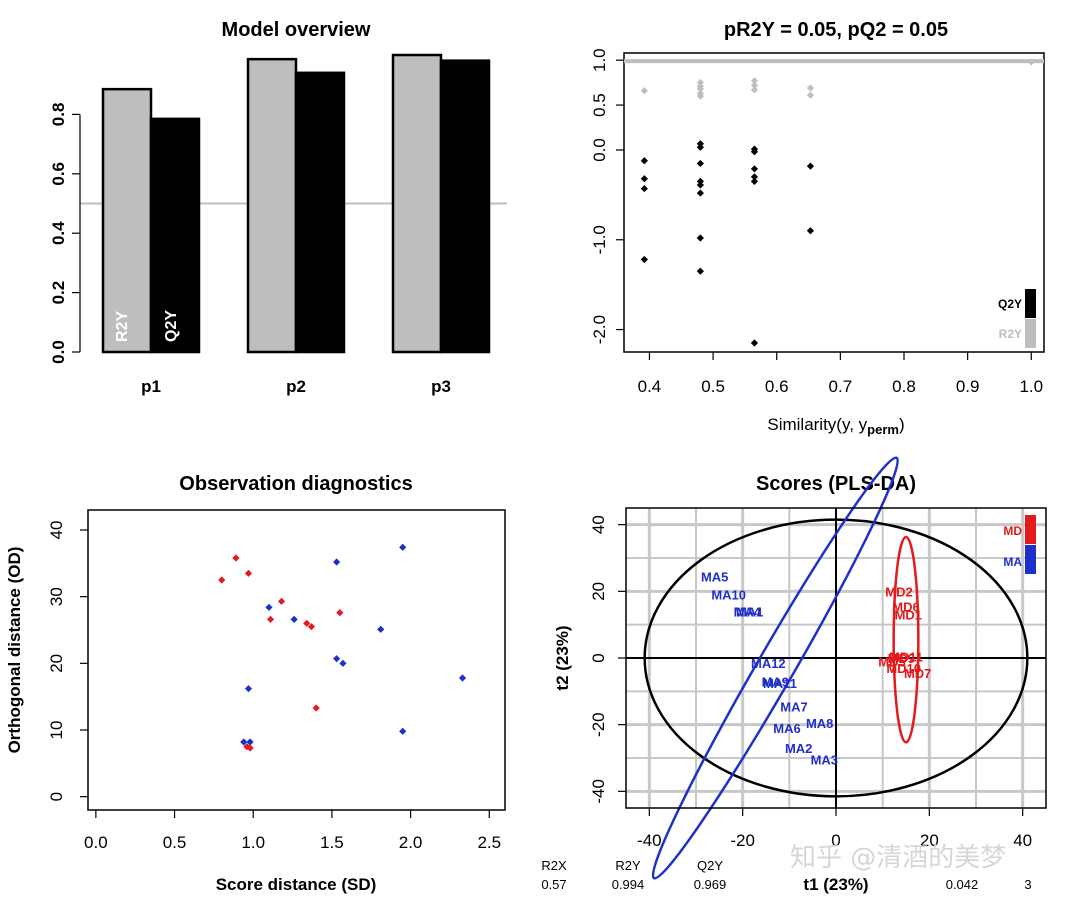  I want to click on point-label-ma: MA7, so click(793, 706).